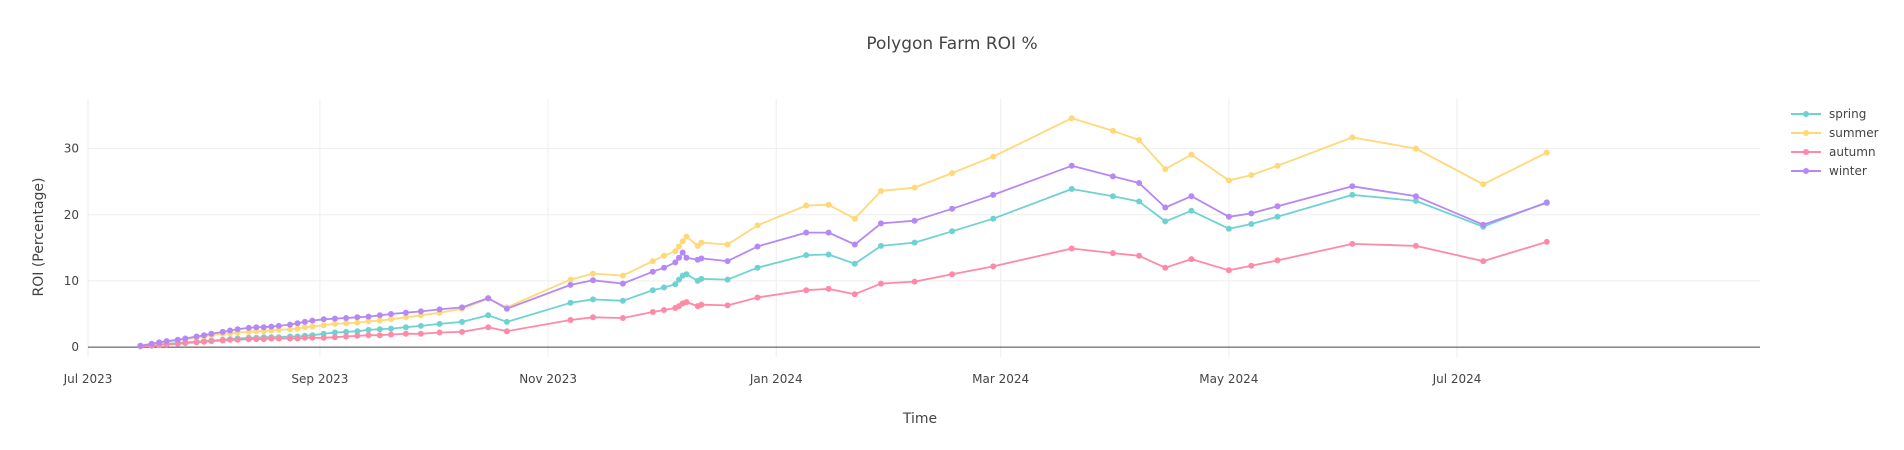 The height and width of the screenshot is (450, 1904). I want to click on legend-item-summer: summer, so click(1835, 133).